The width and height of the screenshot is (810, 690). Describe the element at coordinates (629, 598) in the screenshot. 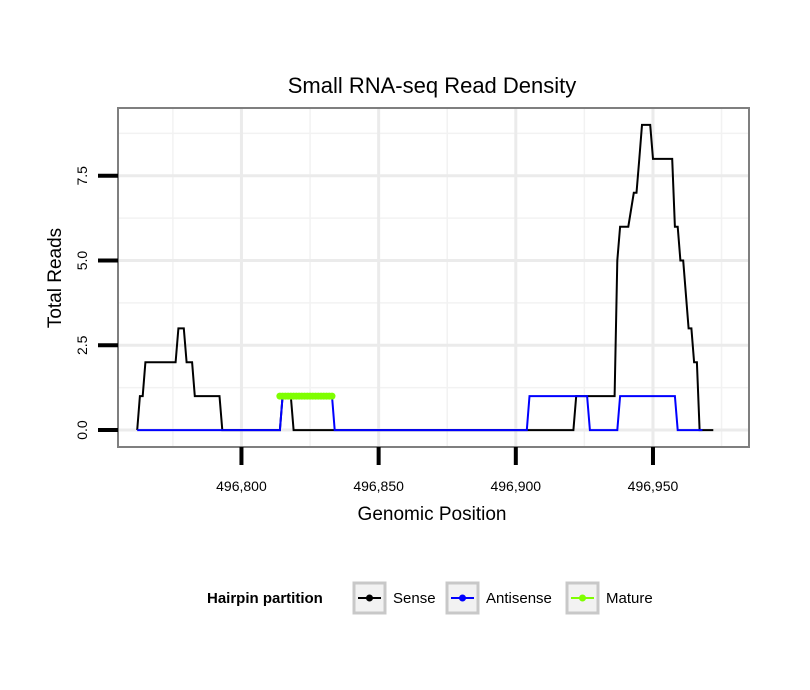

I see `legend-label: Mature` at that location.